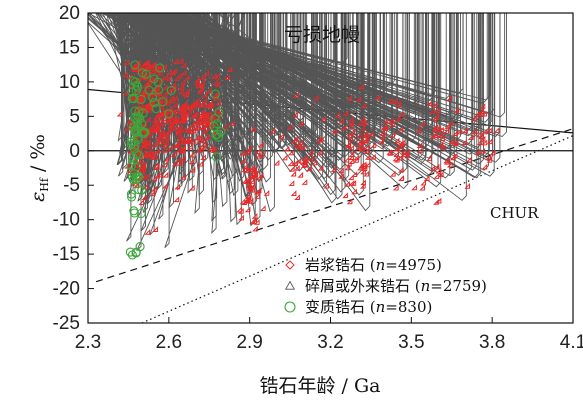  Describe the element at coordinates (74, 116) in the screenshot. I see `y-tick-label: 5` at that location.